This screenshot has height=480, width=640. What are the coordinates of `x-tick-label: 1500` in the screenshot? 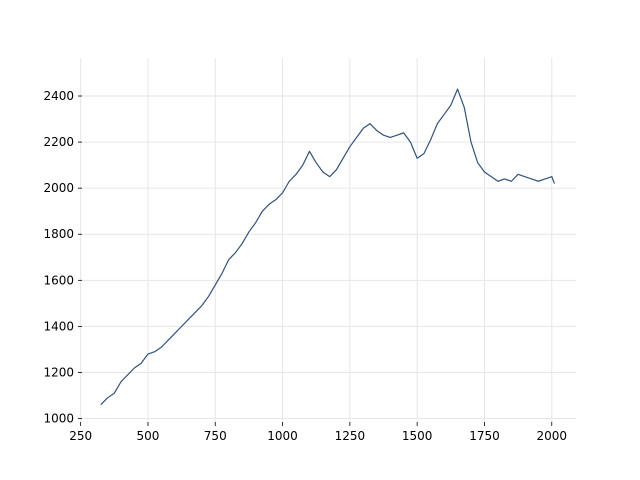 It's located at (417, 436).